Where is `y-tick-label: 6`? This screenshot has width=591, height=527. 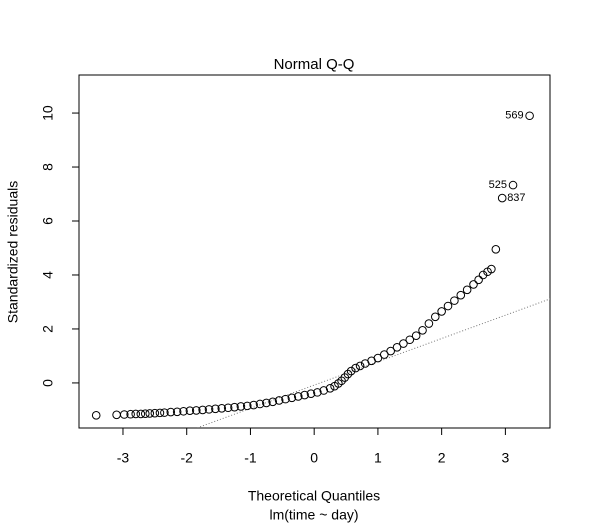 y-tick-label: 6 is located at coordinates (48, 221).